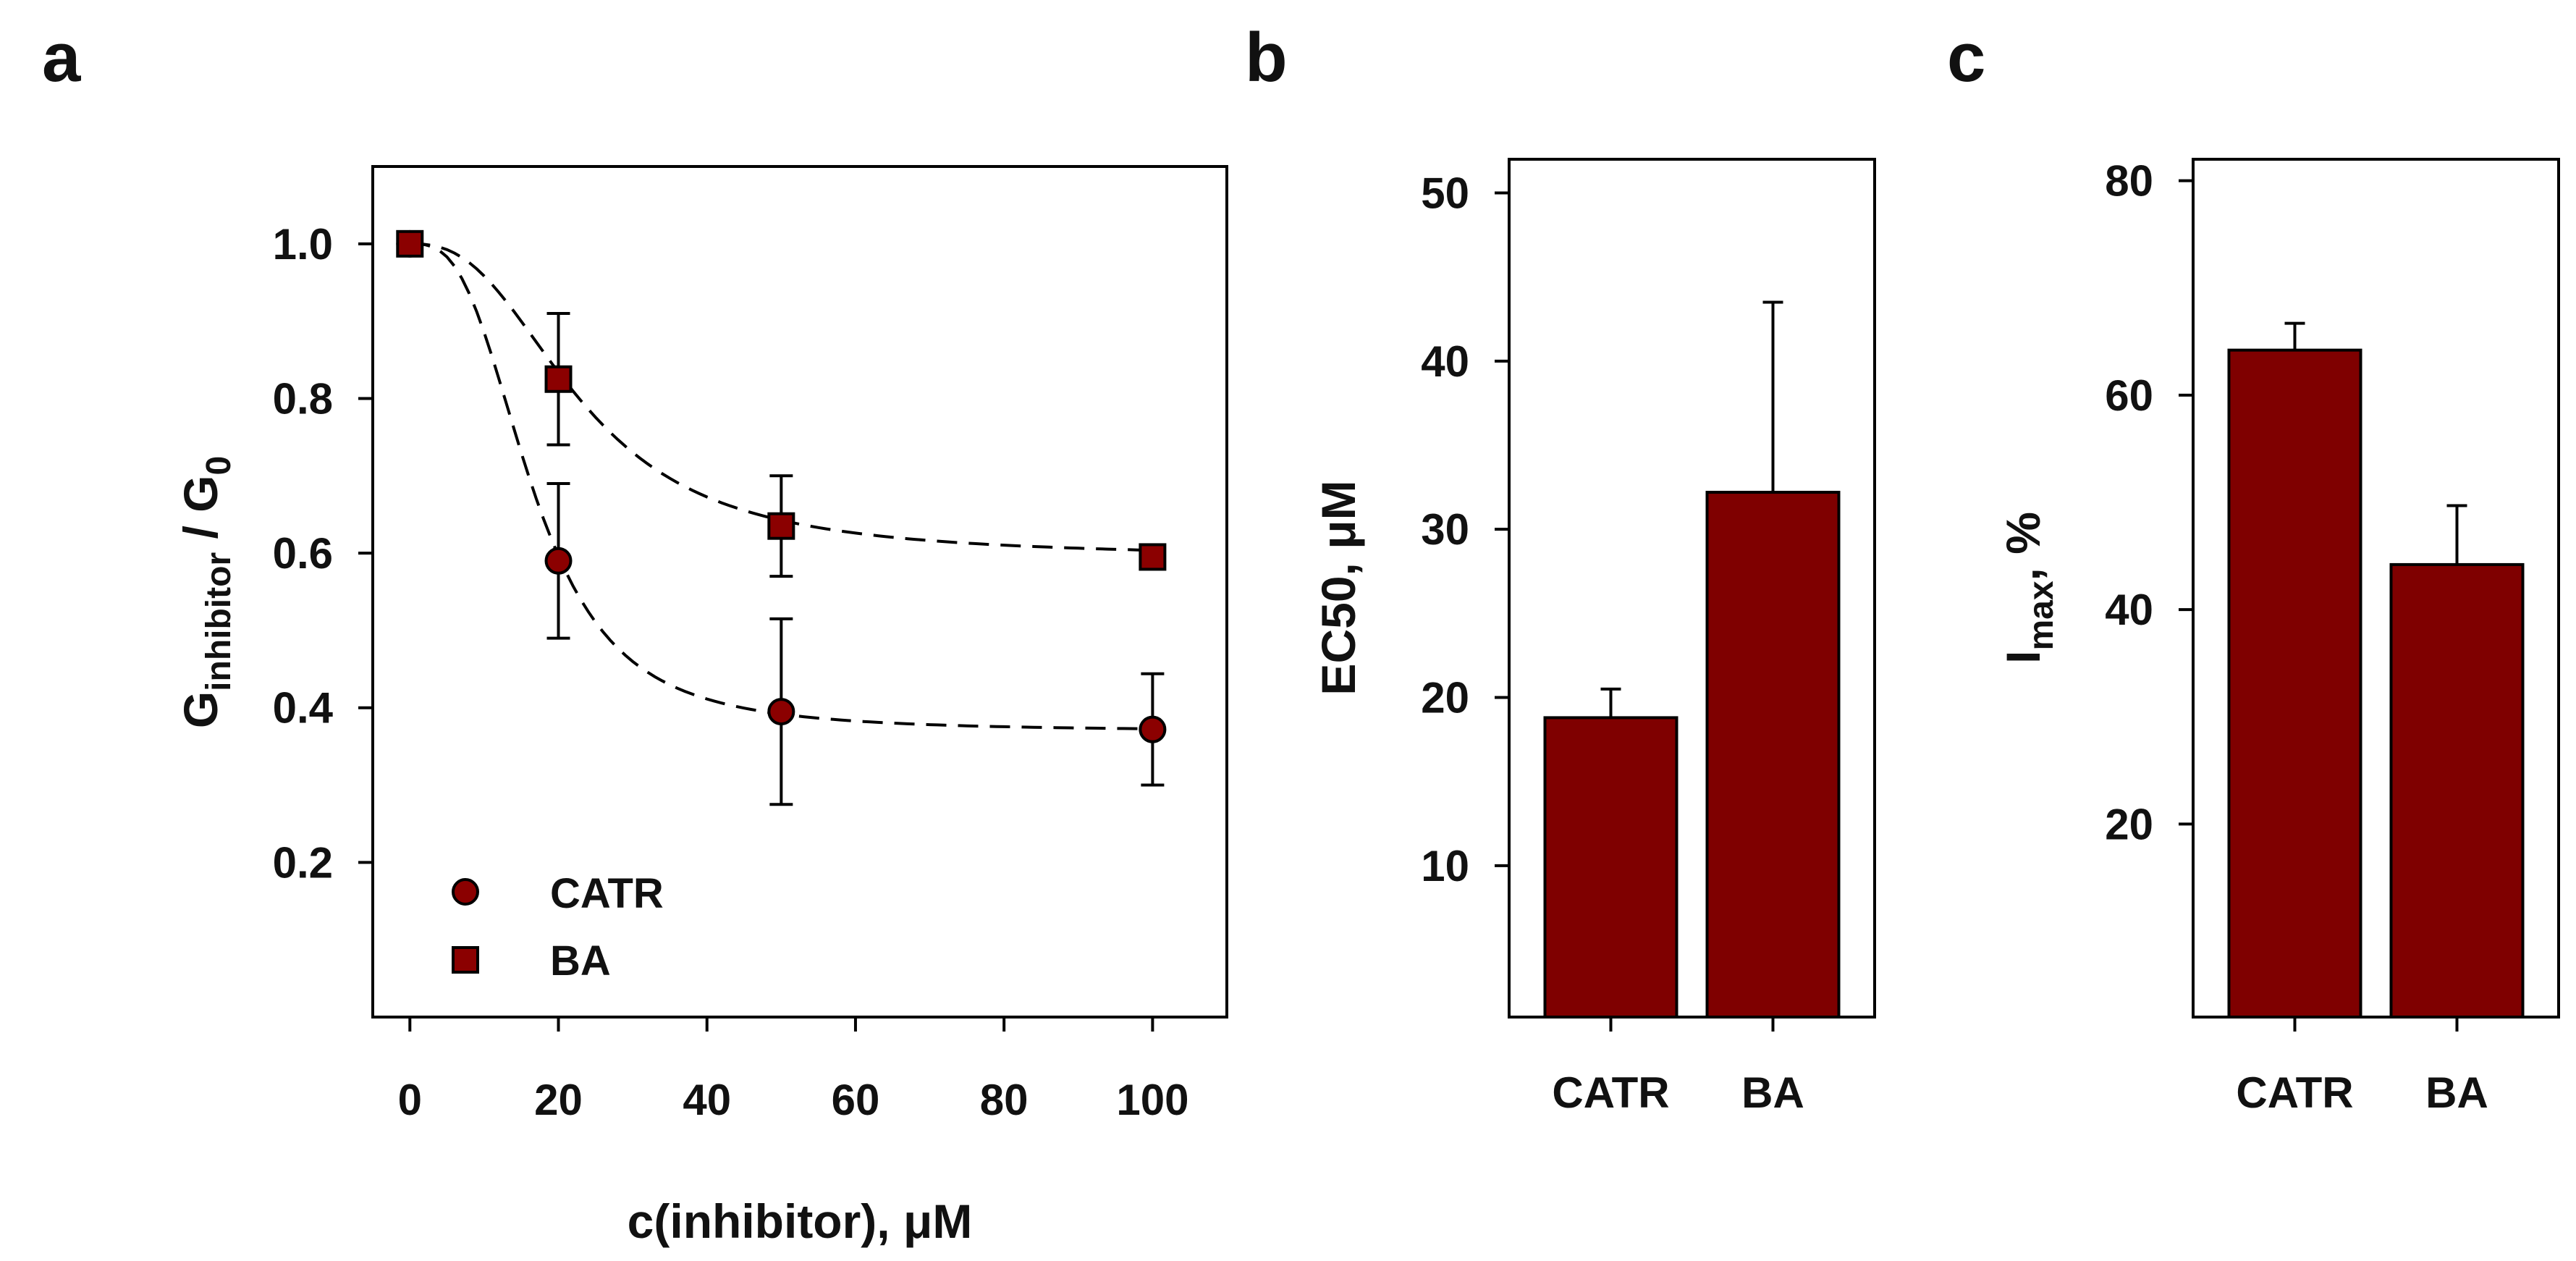  Describe the element at coordinates (410, 1100) in the screenshot. I see `x-tick-label: 0` at that location.